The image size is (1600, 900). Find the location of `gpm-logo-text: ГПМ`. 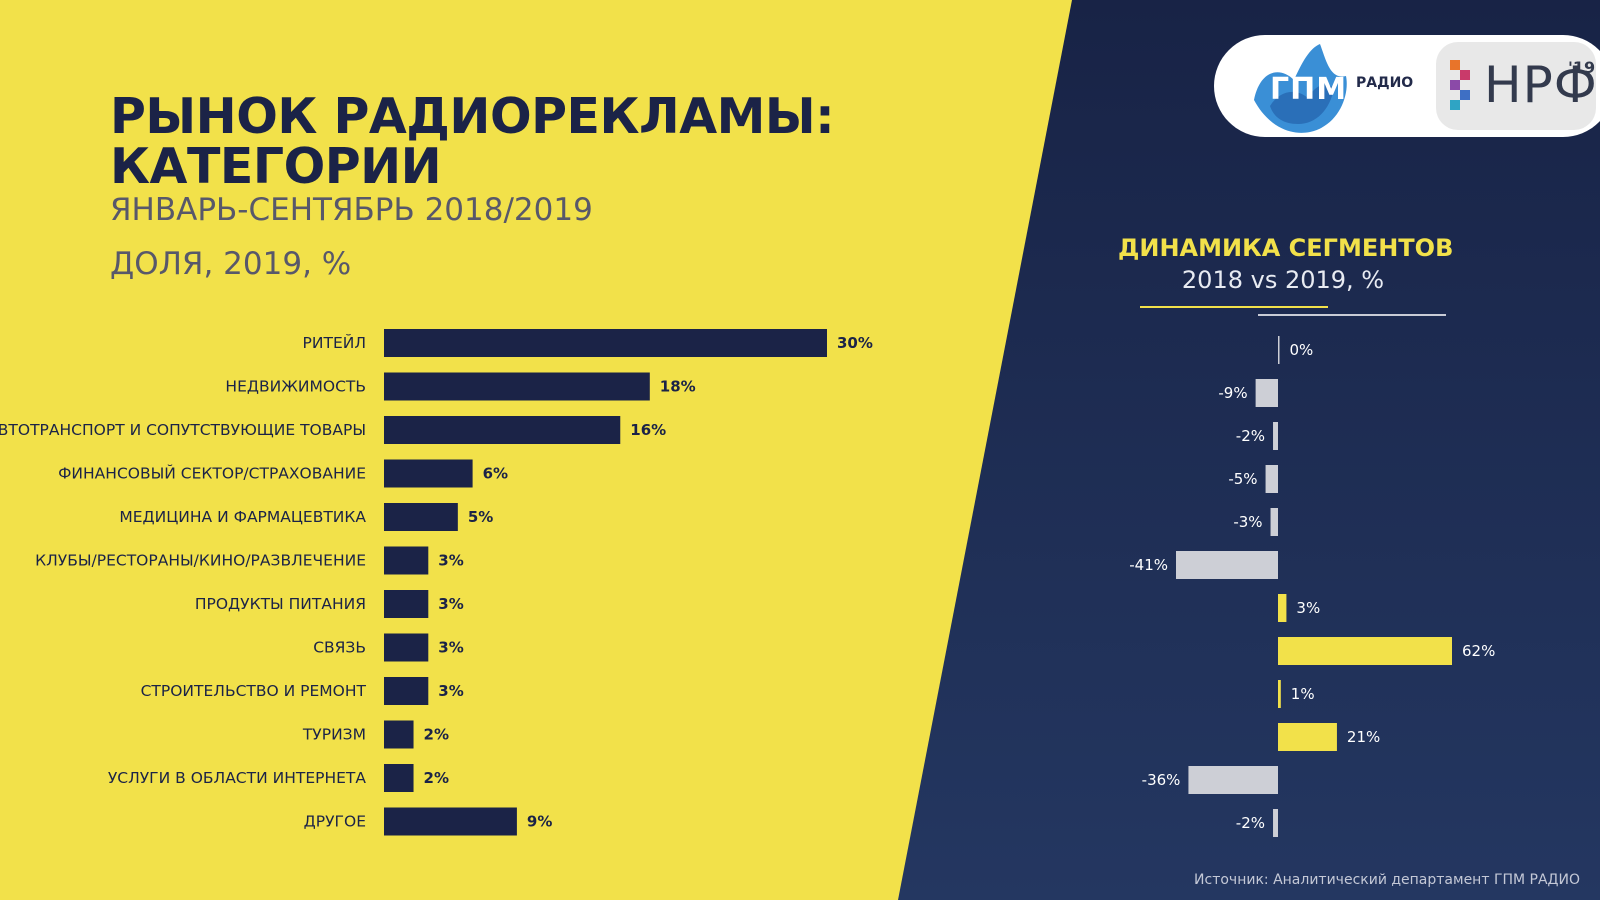

gpm-logo-text: ГПМ is located at coordinates (1309, 89).